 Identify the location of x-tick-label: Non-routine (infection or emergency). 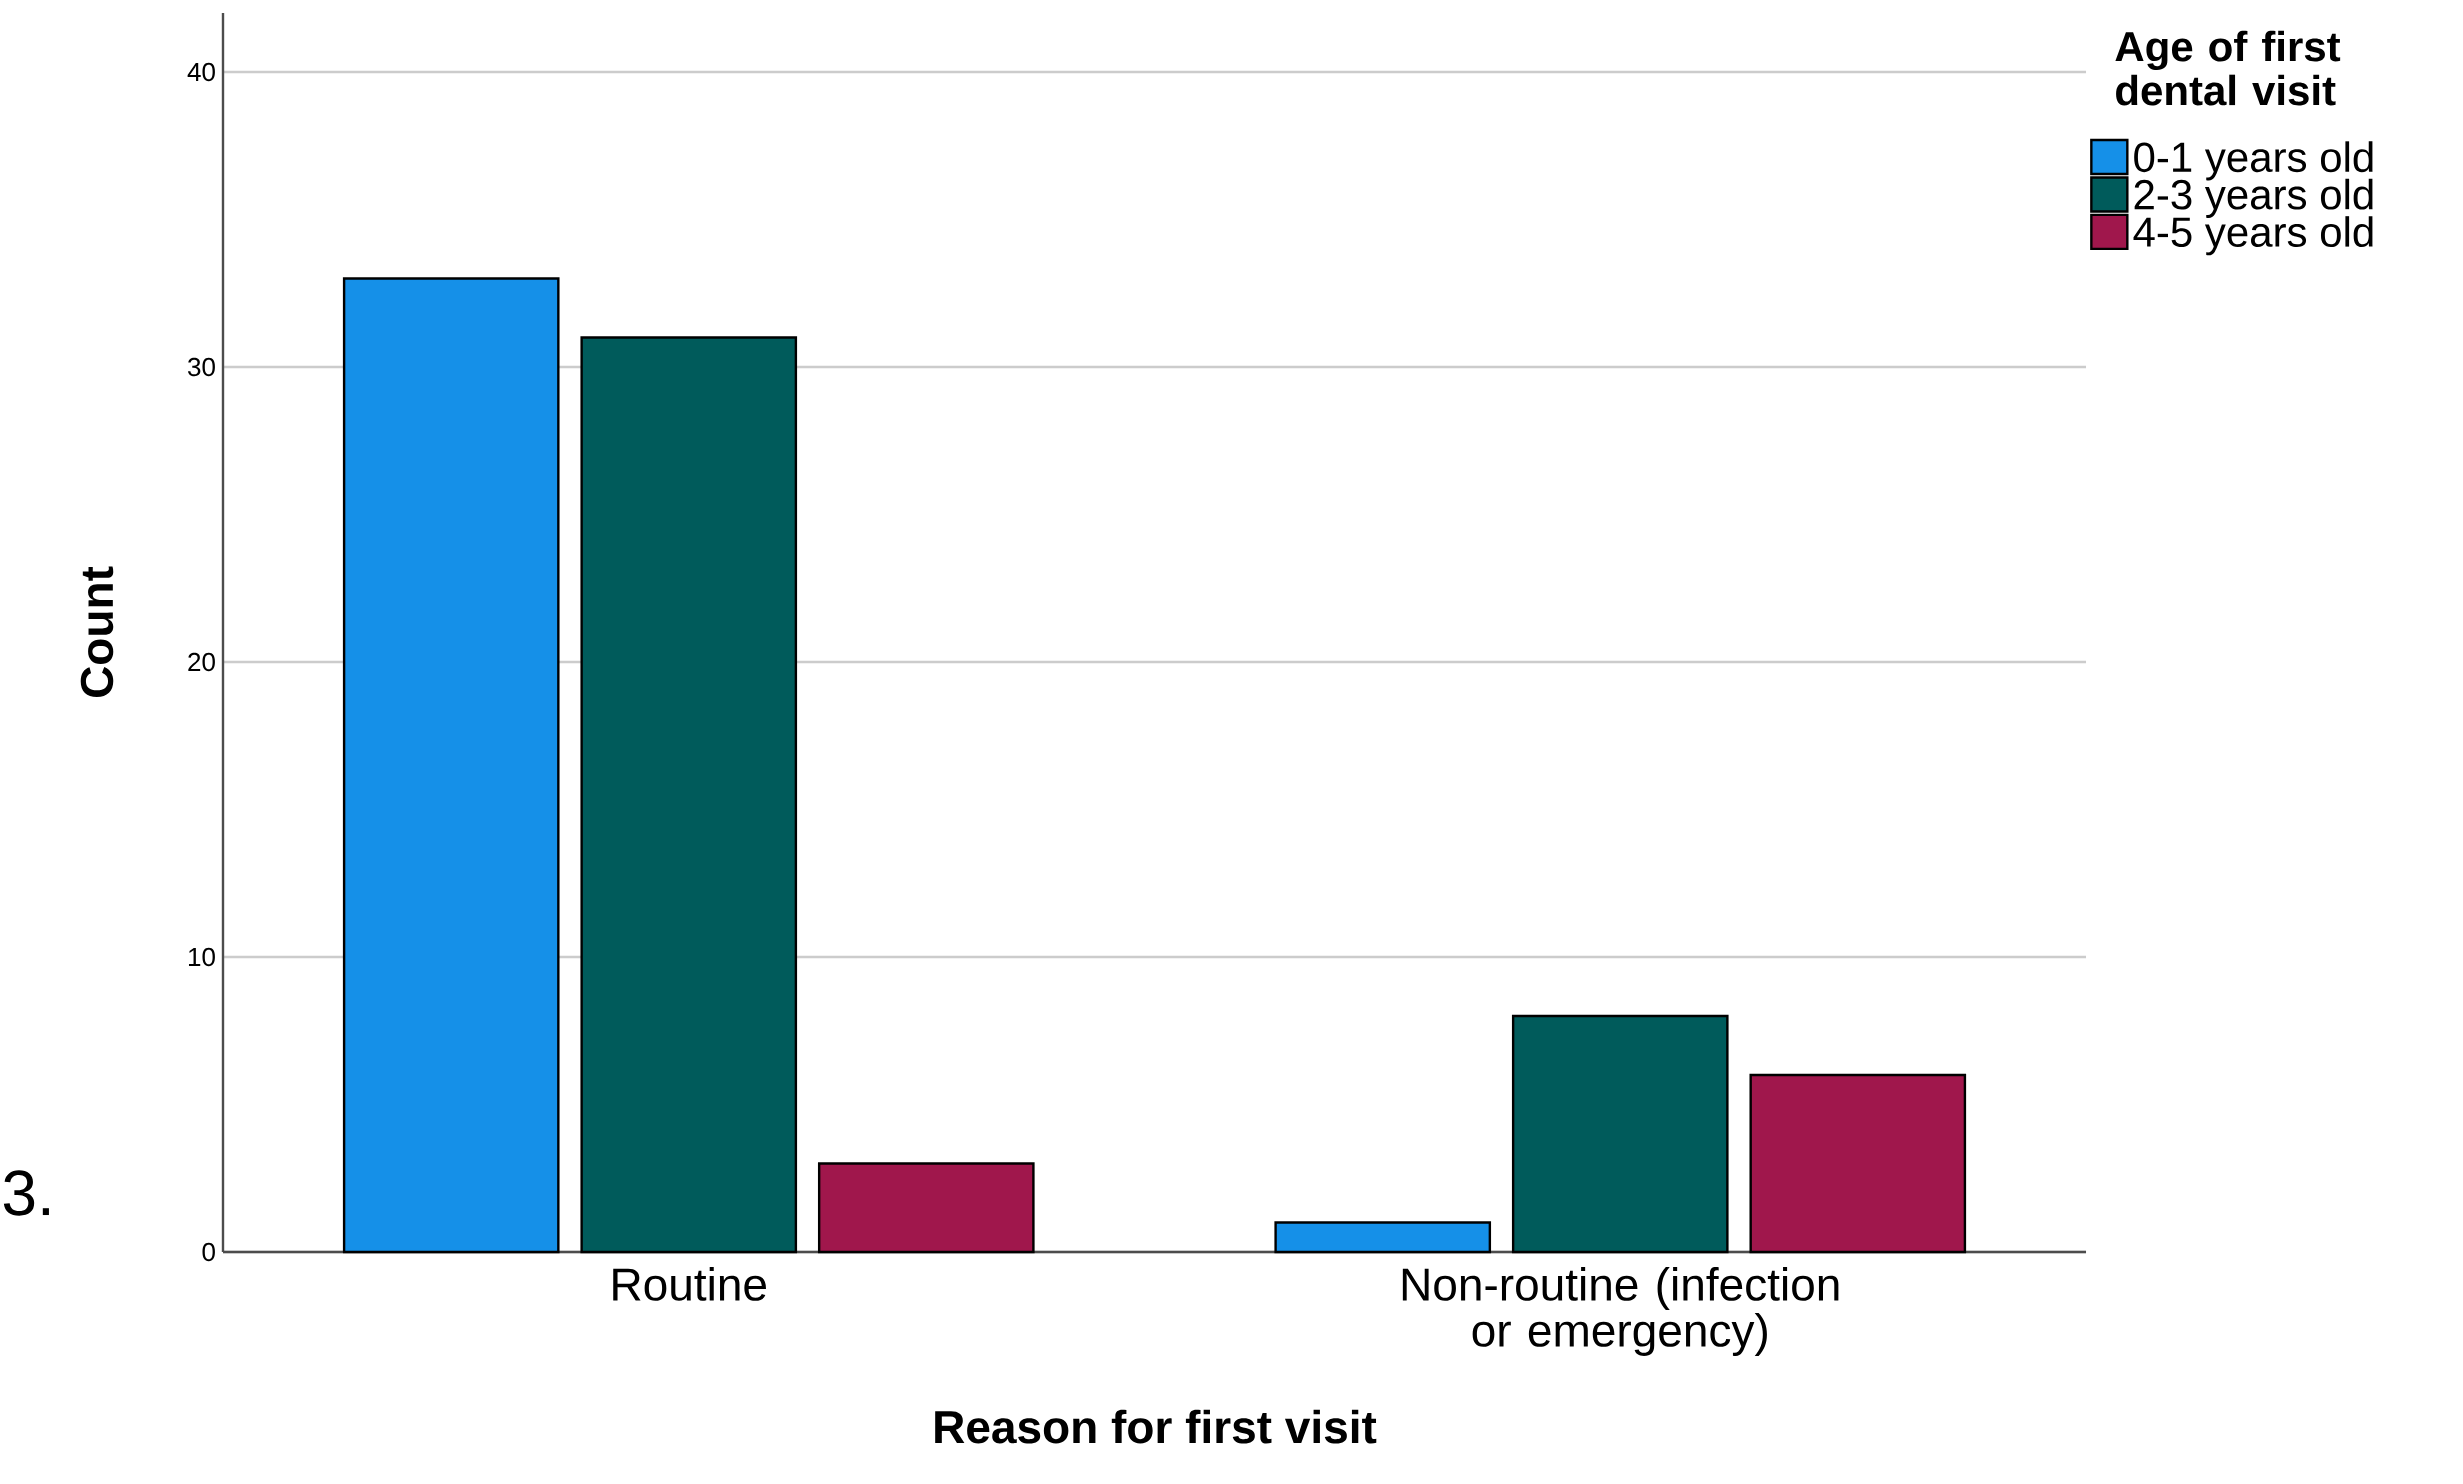
(1620, 1311).